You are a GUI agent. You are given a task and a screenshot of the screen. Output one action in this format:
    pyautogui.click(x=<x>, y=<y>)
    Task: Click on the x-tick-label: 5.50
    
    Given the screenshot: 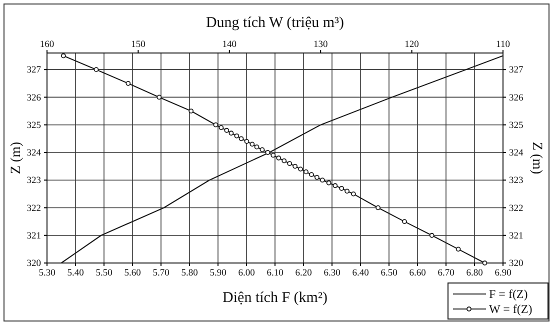 What is the action you would take?
    pyautogui.click(x=104, y=273)
    